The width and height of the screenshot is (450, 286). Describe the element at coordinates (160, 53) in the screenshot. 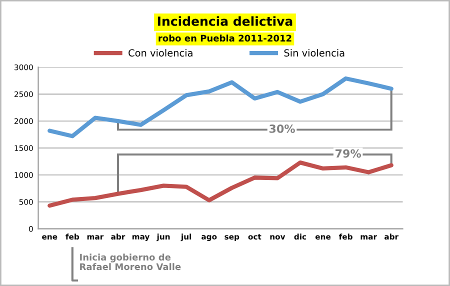

I see `legend-label: Con violencia` at that location.